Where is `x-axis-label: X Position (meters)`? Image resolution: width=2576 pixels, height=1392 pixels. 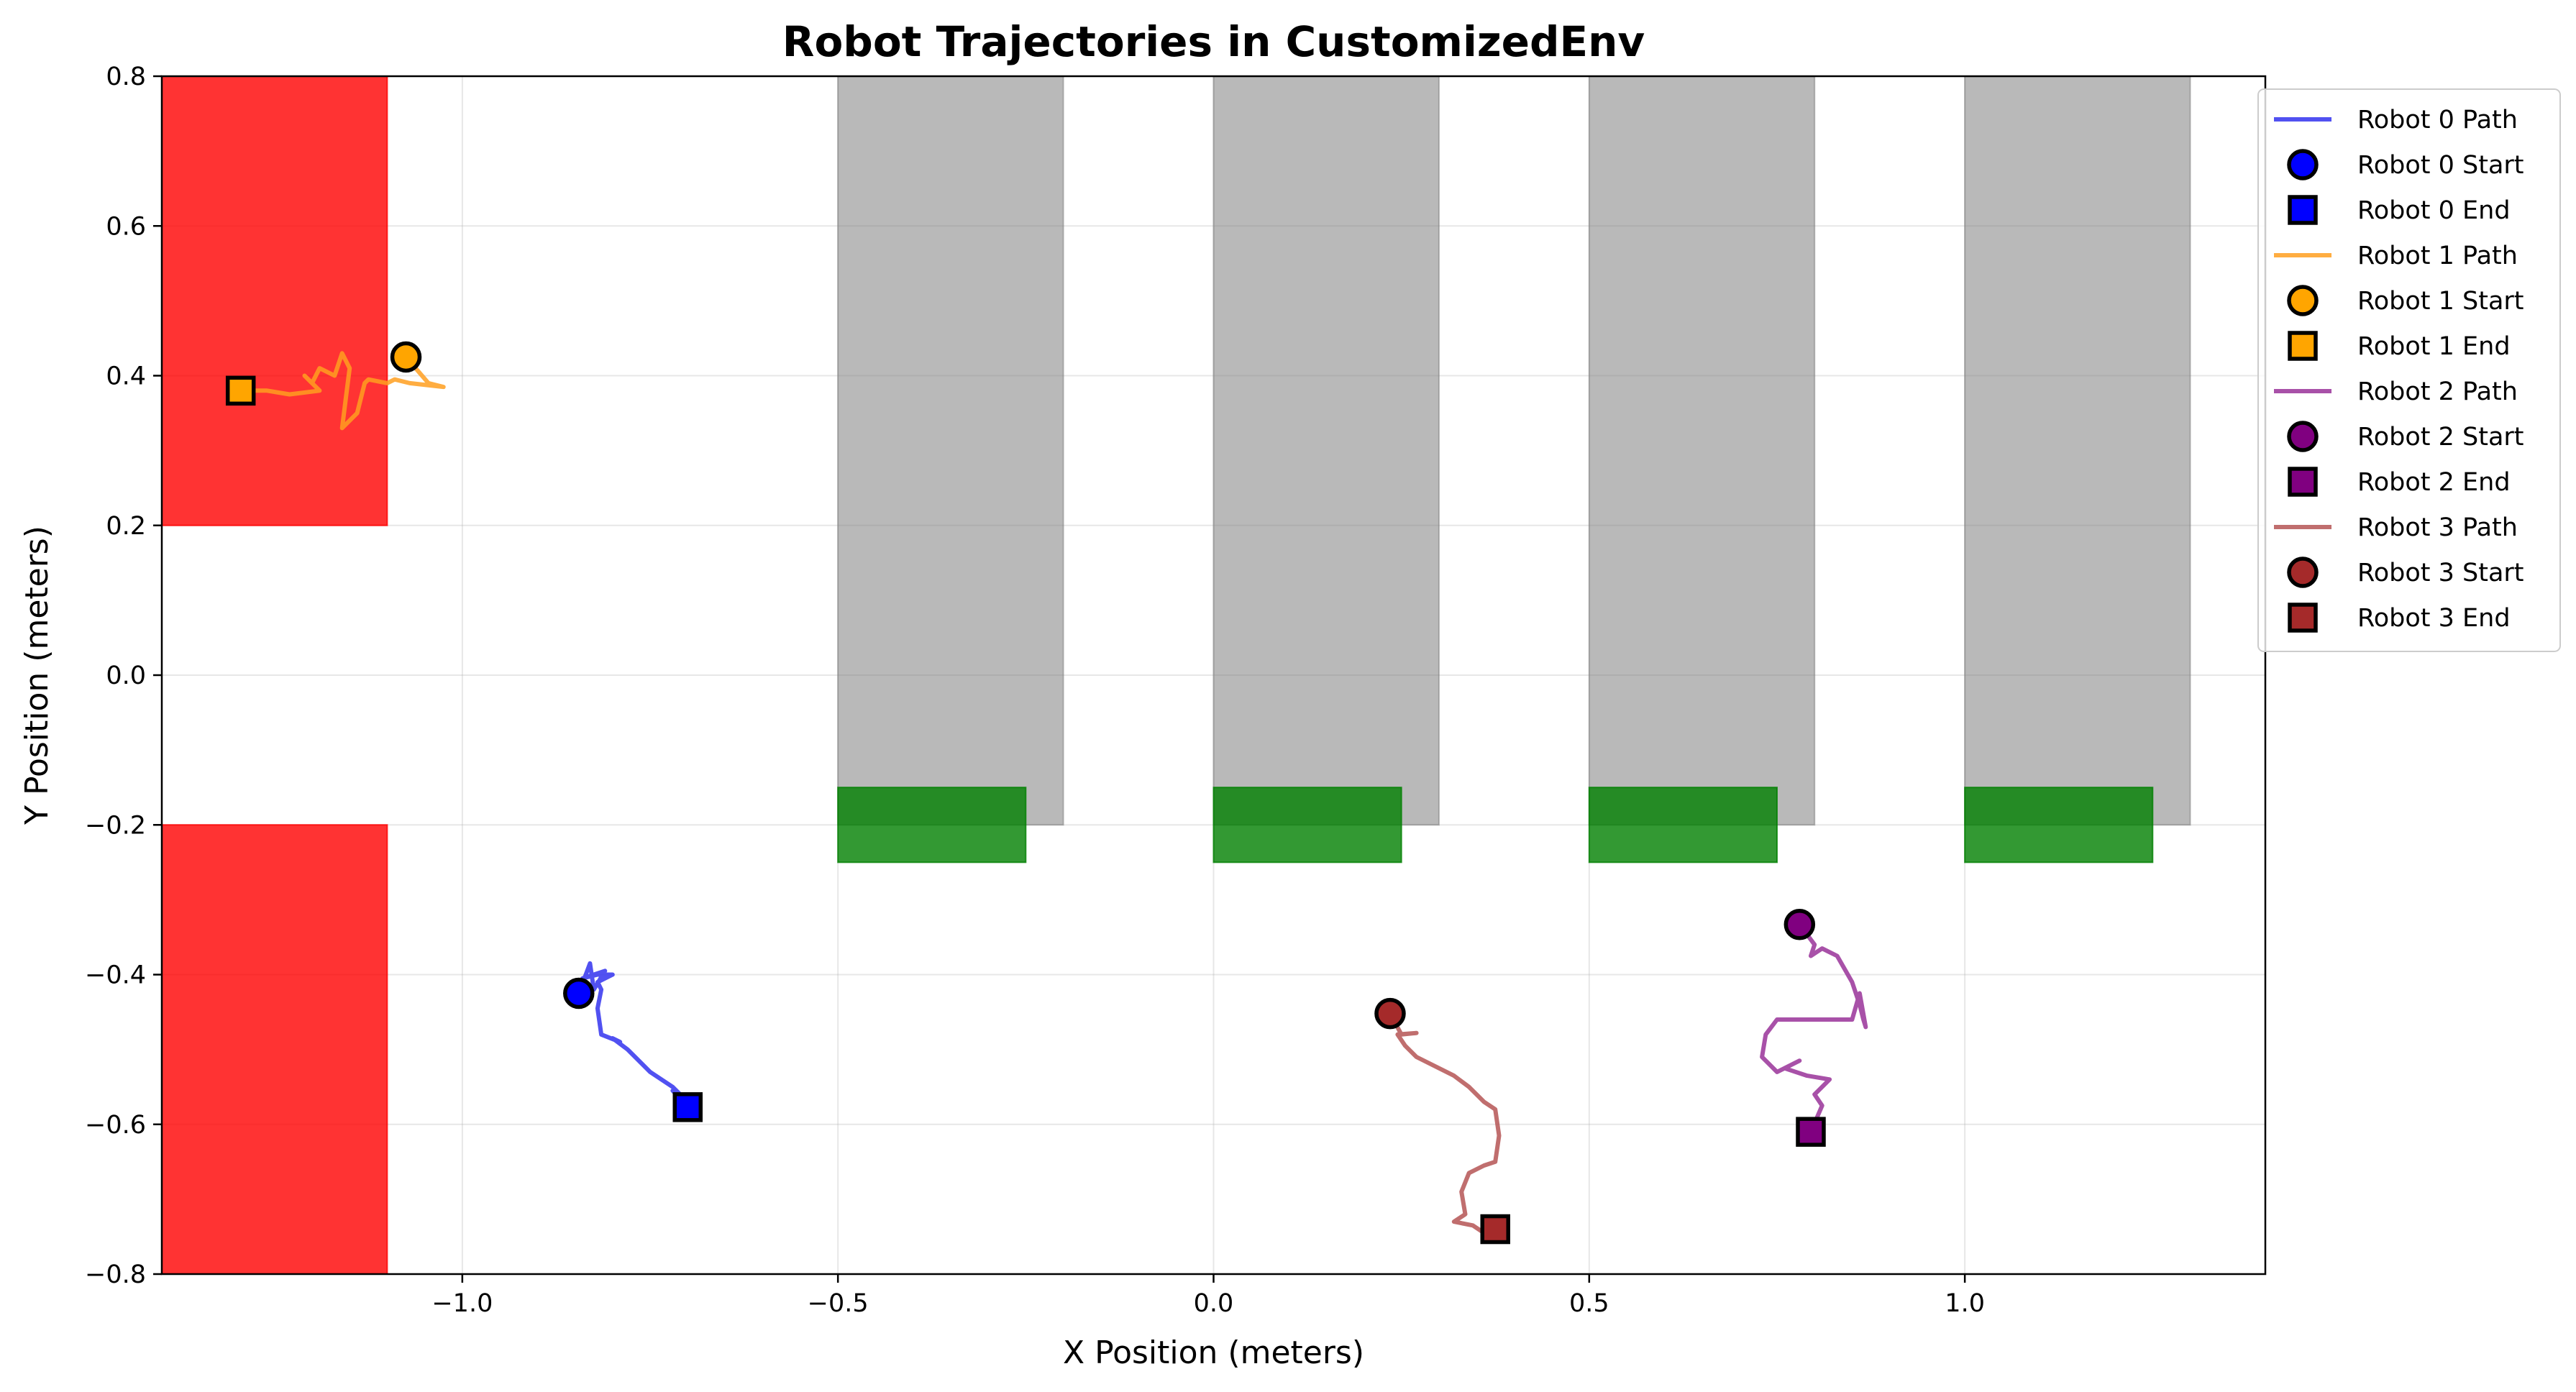
x-axis-label: X Position (meters) is located at coordinates (1213, 1353).